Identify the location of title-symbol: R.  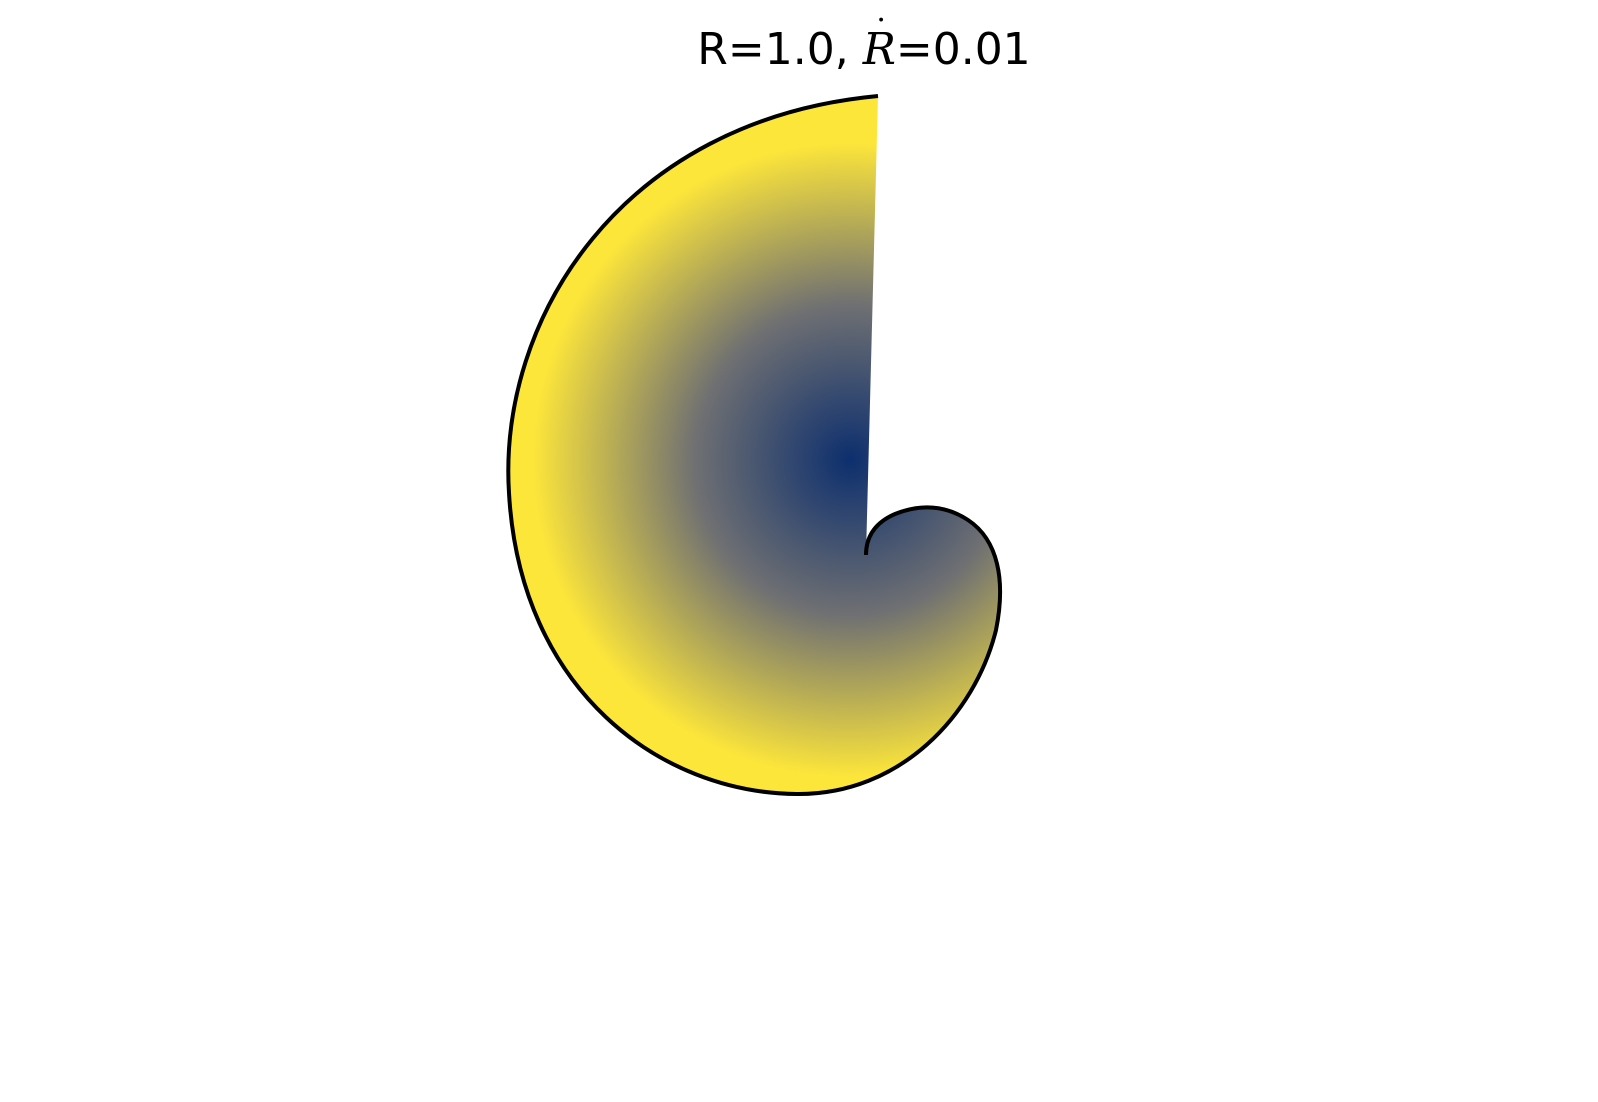
(879, 49).